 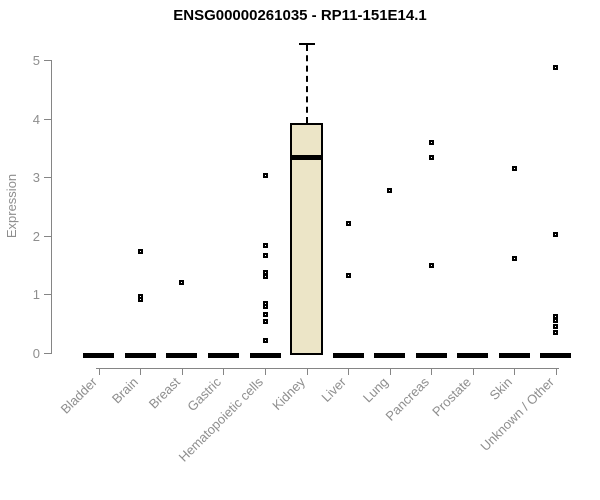 What do you see at coordinates (300, 15) in the screenshot?
I see `chart-title: ENSG00000261035 - RP11-151E14.1` at bounding box center [300, 15].